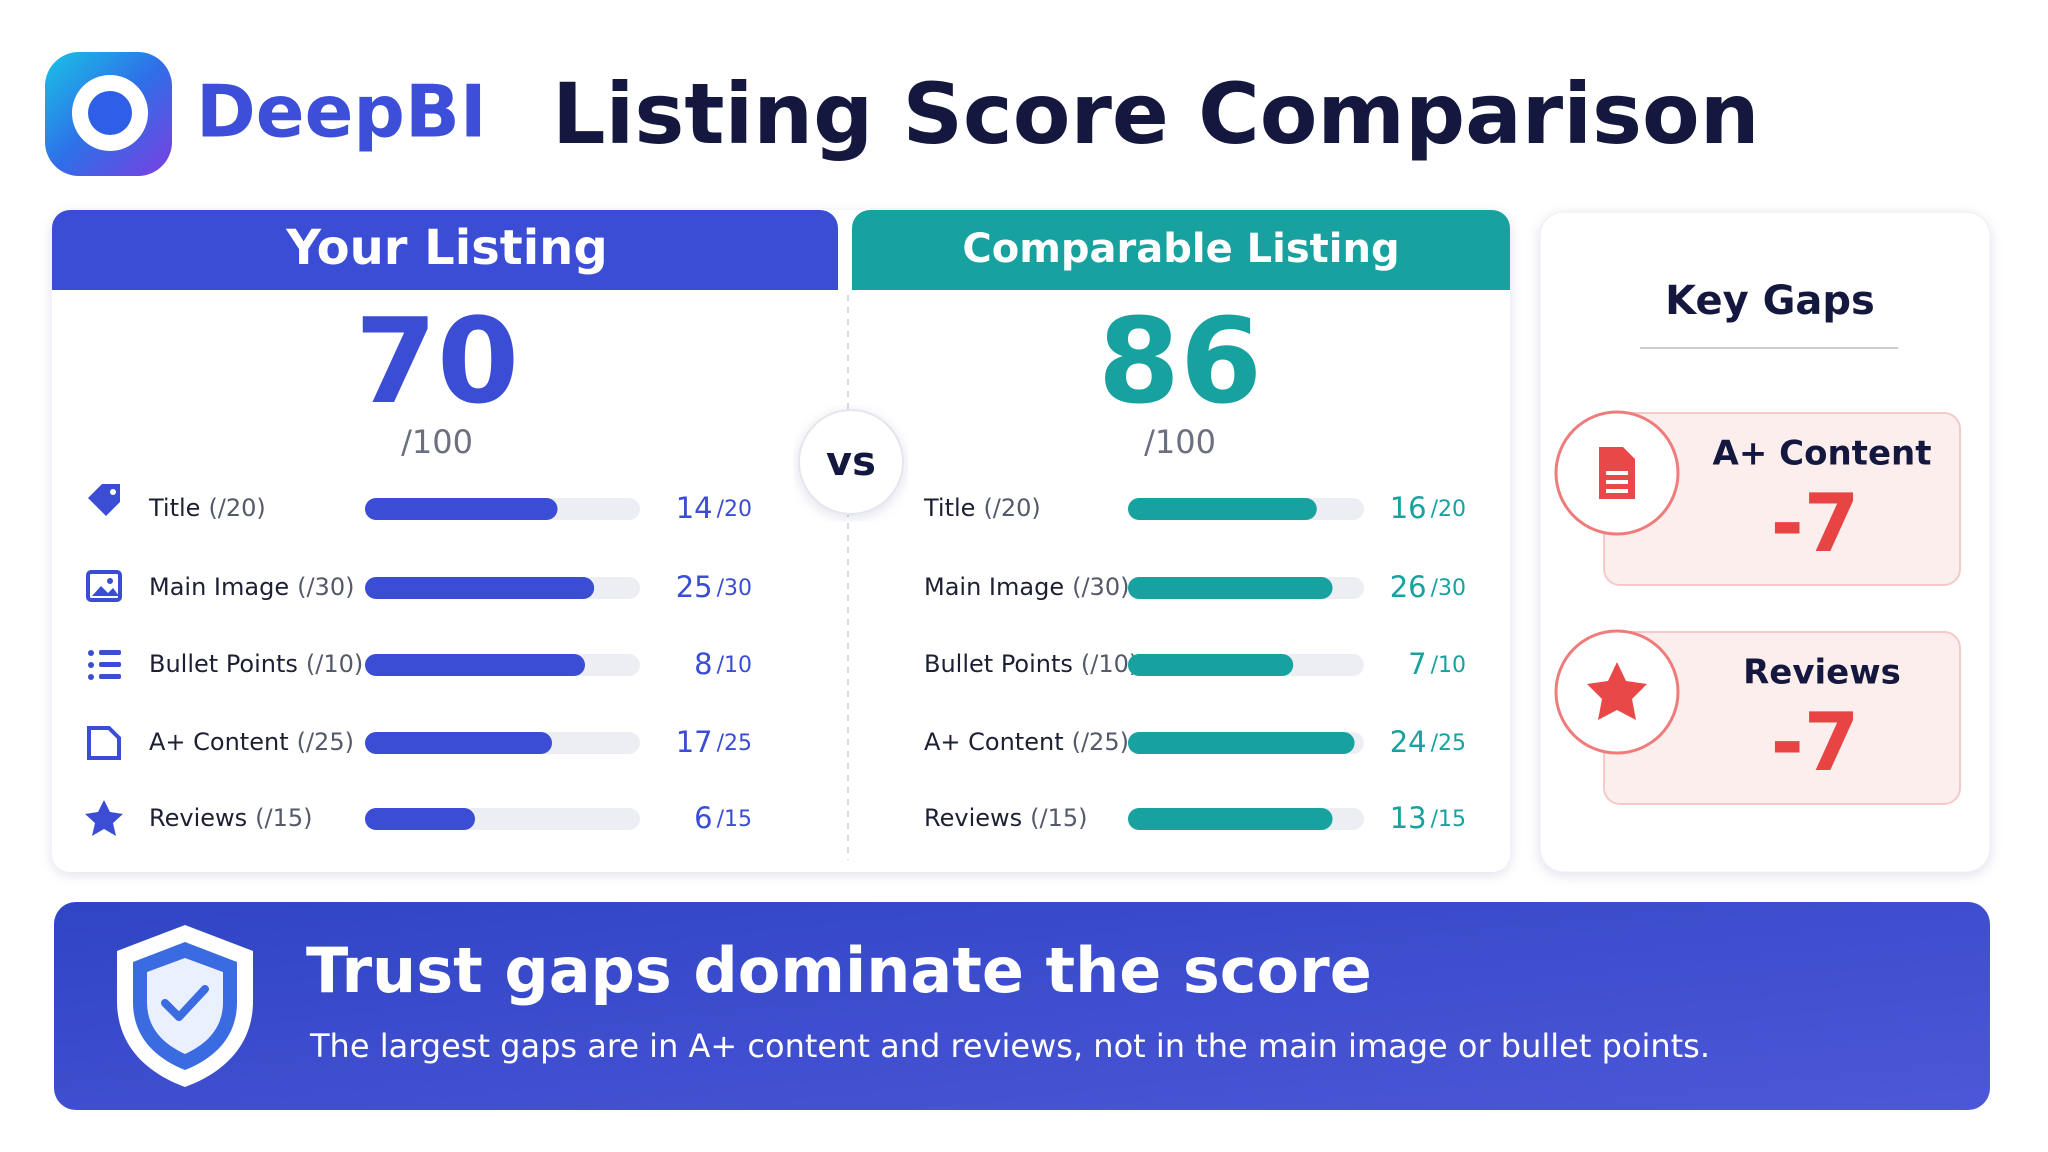 This screenshot has height=1152, width=2048. Describe the element at coordinates (341, 112) in the screenshot. I see `brand: DeepBI` at that location.